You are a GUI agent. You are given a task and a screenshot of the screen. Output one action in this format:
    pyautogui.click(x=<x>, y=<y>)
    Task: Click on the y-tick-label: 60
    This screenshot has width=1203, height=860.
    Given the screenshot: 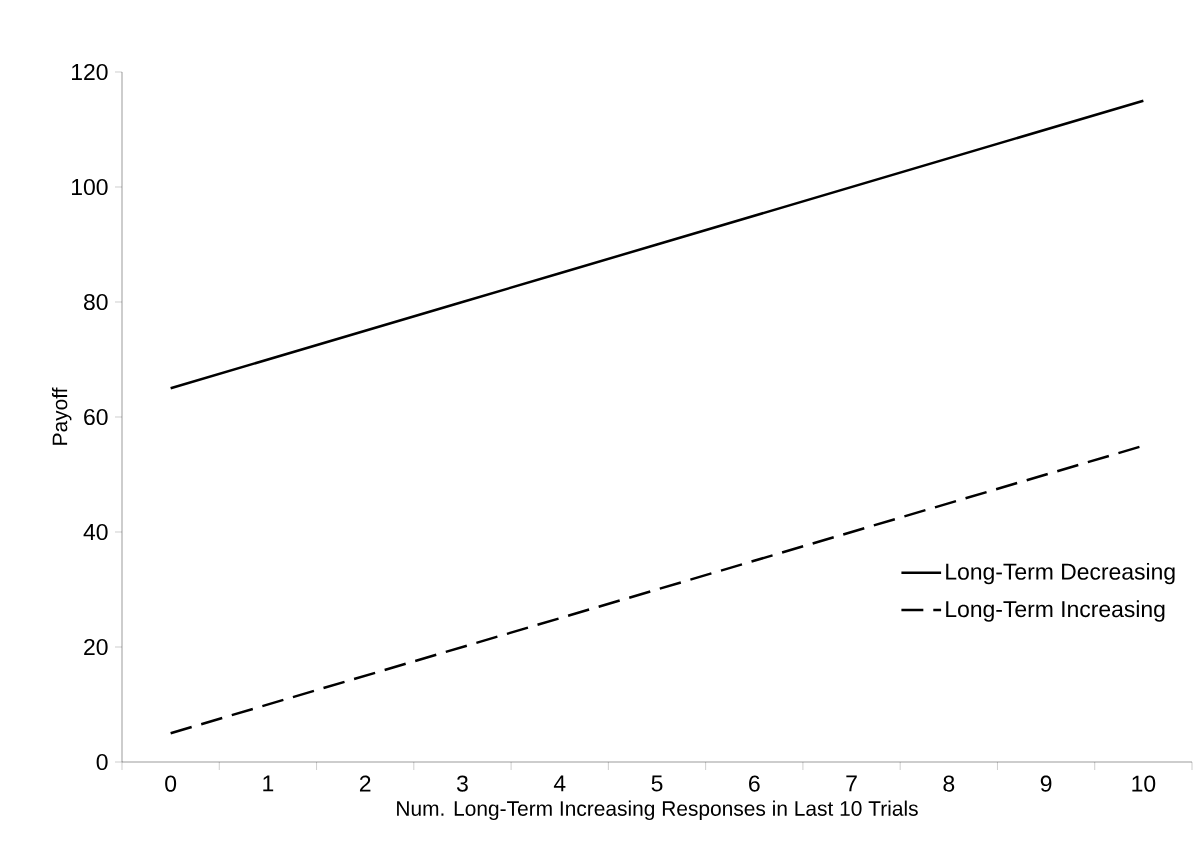 What is the action you would take?
    pyautogui.click(x=96, y=417)
    